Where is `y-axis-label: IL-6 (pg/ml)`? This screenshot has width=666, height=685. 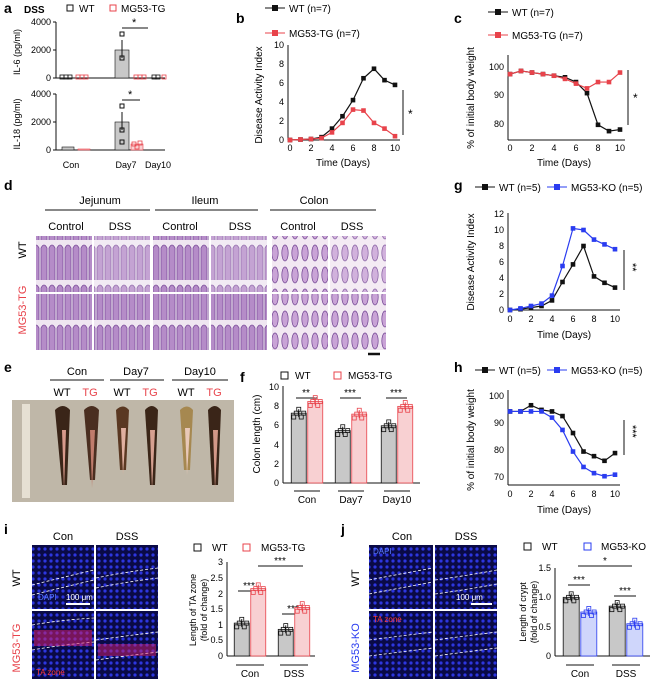 y-axis-label: IL-6 (pg/ml) is located at coordinates (17, 52).